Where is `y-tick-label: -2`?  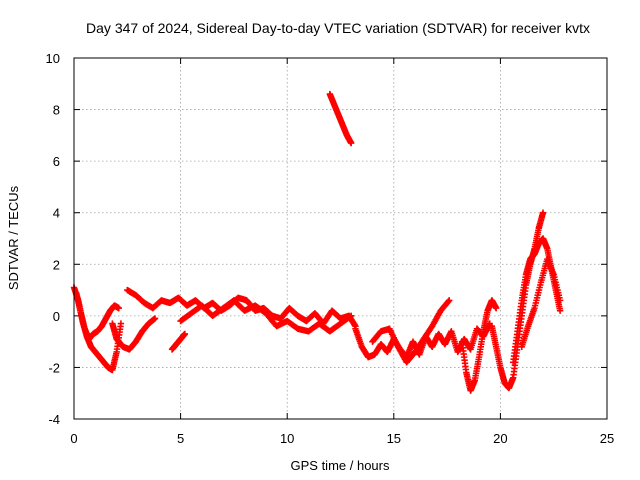
y-tick-label: -2 is located at coordinates (54, 367).